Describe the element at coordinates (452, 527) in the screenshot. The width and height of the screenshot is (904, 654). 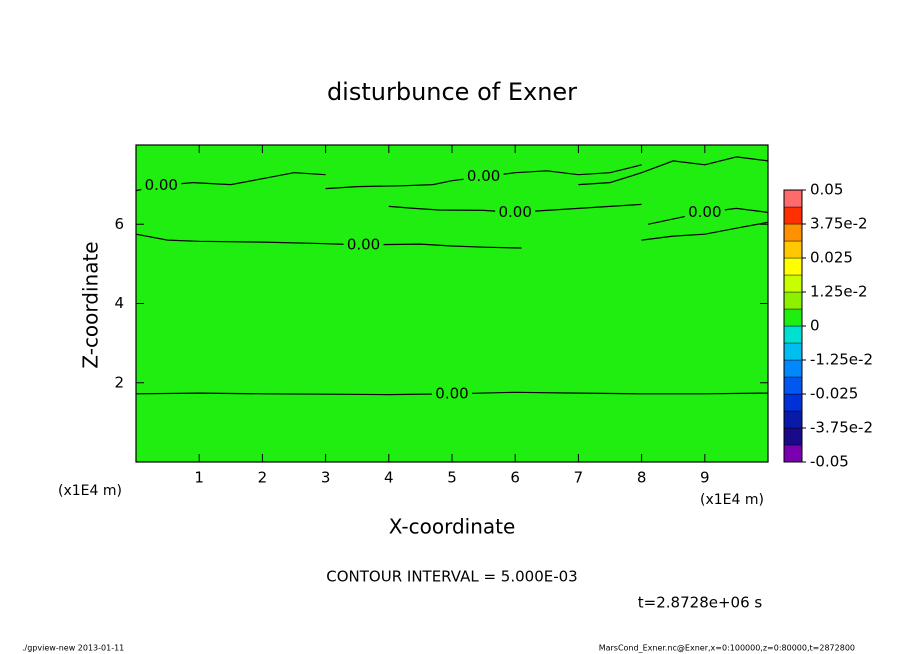
I see `x-axis-label: X-coordinate` at that location.